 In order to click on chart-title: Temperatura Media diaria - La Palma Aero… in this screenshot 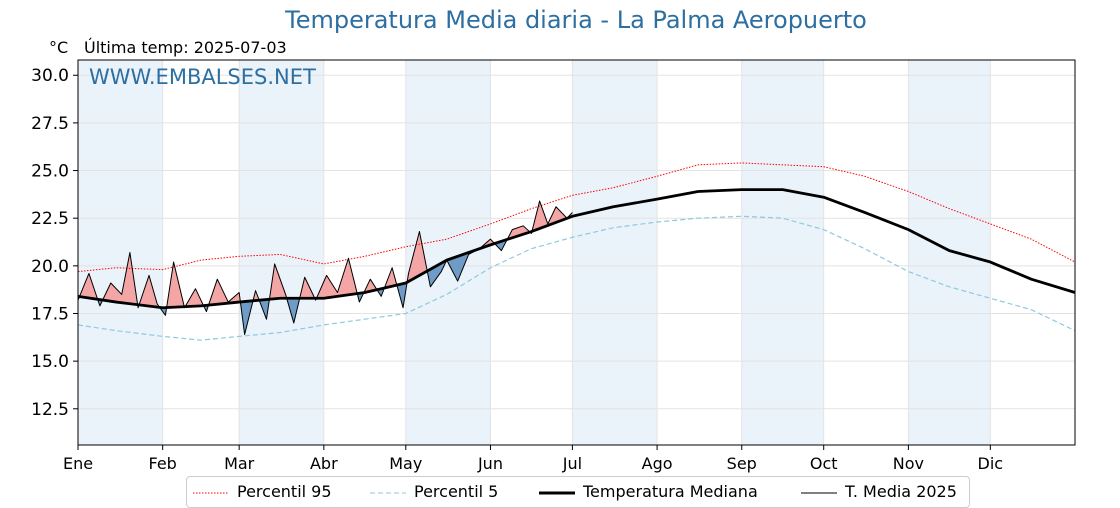, I will do `click(576, 20)`.